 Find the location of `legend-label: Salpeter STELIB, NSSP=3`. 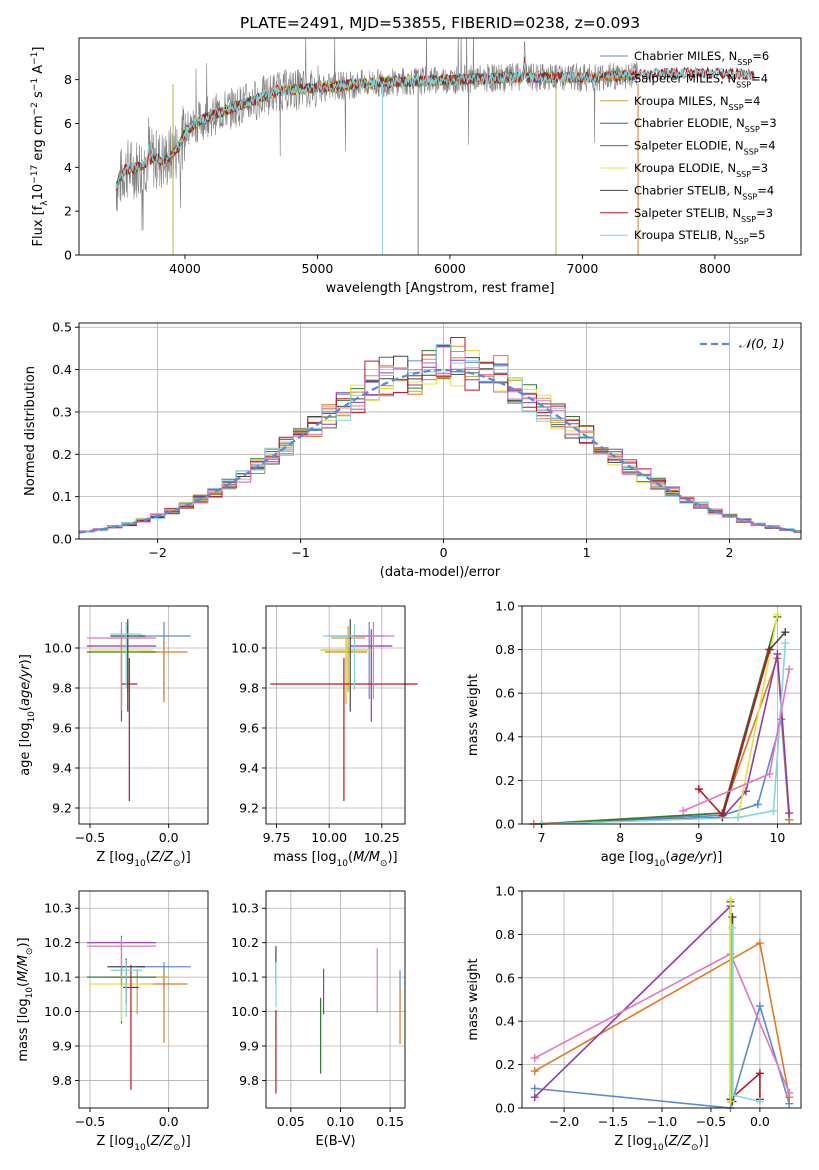

legend-label: Salpeter STELIB, NSSP=3 is located at coordinates (703, 215).